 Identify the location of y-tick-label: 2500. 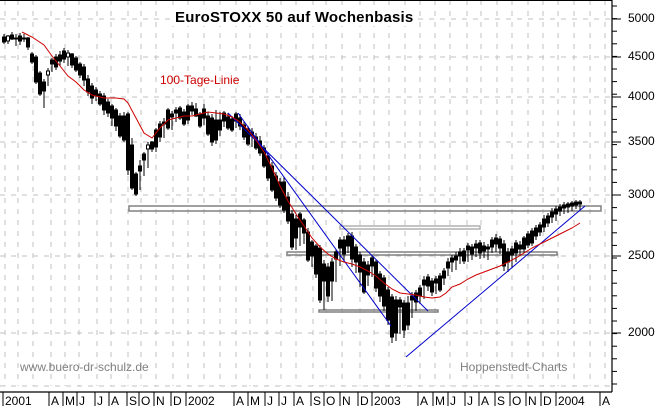
(641, 255).